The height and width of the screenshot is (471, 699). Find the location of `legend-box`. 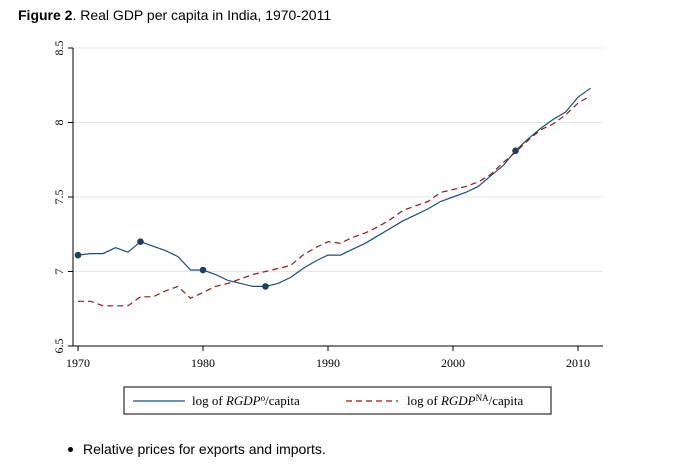

legend-box is located at coordinates (337, 400).